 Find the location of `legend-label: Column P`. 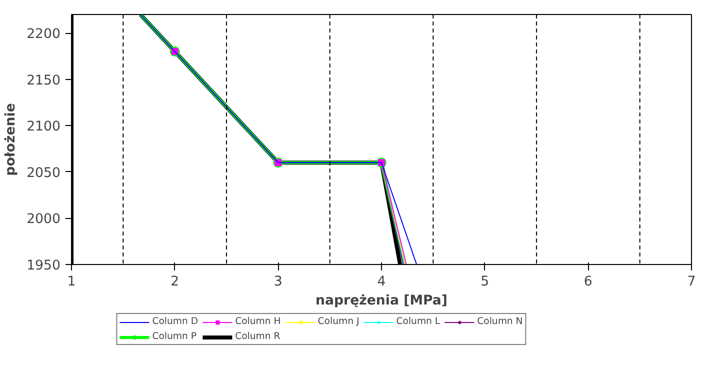

legend-label: Column P is located at coordinates (174, 336).